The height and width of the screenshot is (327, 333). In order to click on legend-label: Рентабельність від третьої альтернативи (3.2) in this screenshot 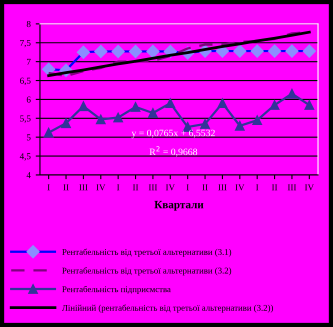, I will do `click(147, 271)`.